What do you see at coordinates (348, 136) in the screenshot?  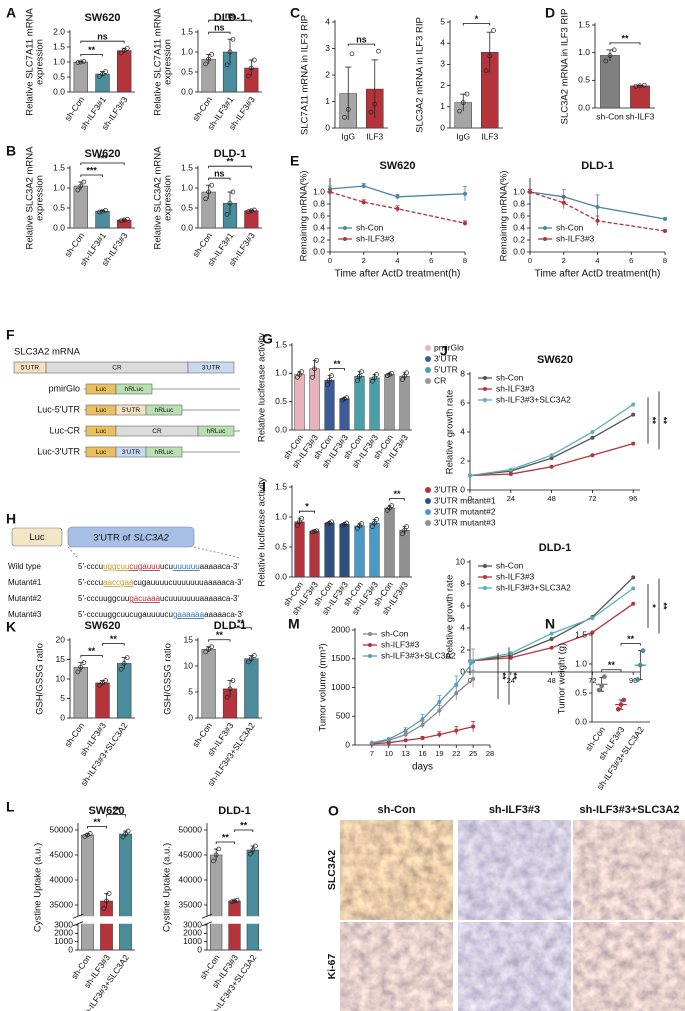 I see `x-tick-label: IgG` at bounding box center [348, 136].